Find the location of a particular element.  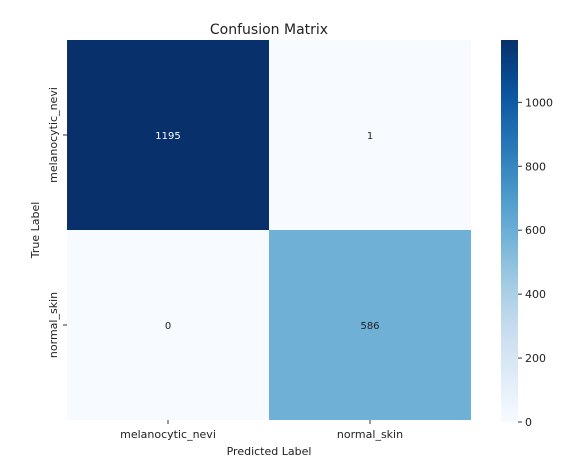

chart-title: Confusion Matrix is located at coordinates (269, 30).